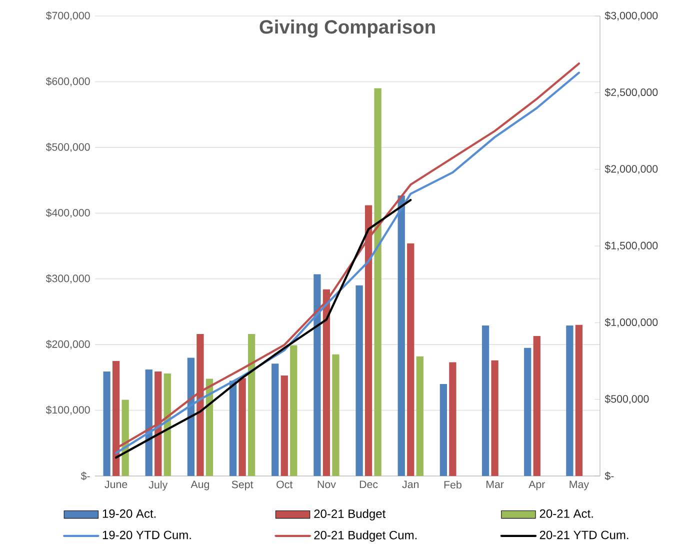 This screenshot has width=683, height=553. Describe the element at coordinates (284, 484) in the screenshot. I see `x-tick-label: Oct` at that location.